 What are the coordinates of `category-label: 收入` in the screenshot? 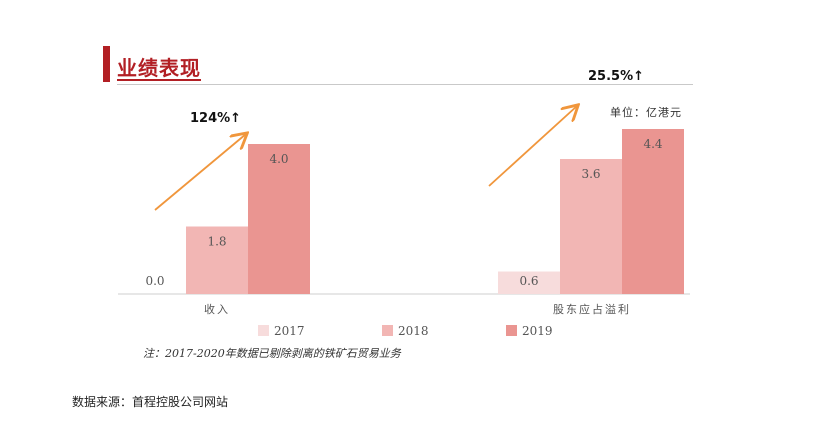 It's located at (217, 309).